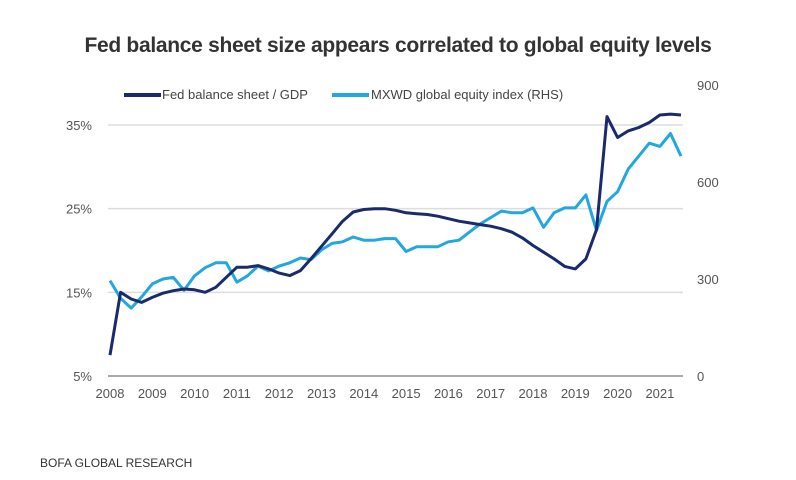 The height and width of the screenshot is (480, 796). I want to click on x-axis-tick-label: 2021, so click(659, 393).